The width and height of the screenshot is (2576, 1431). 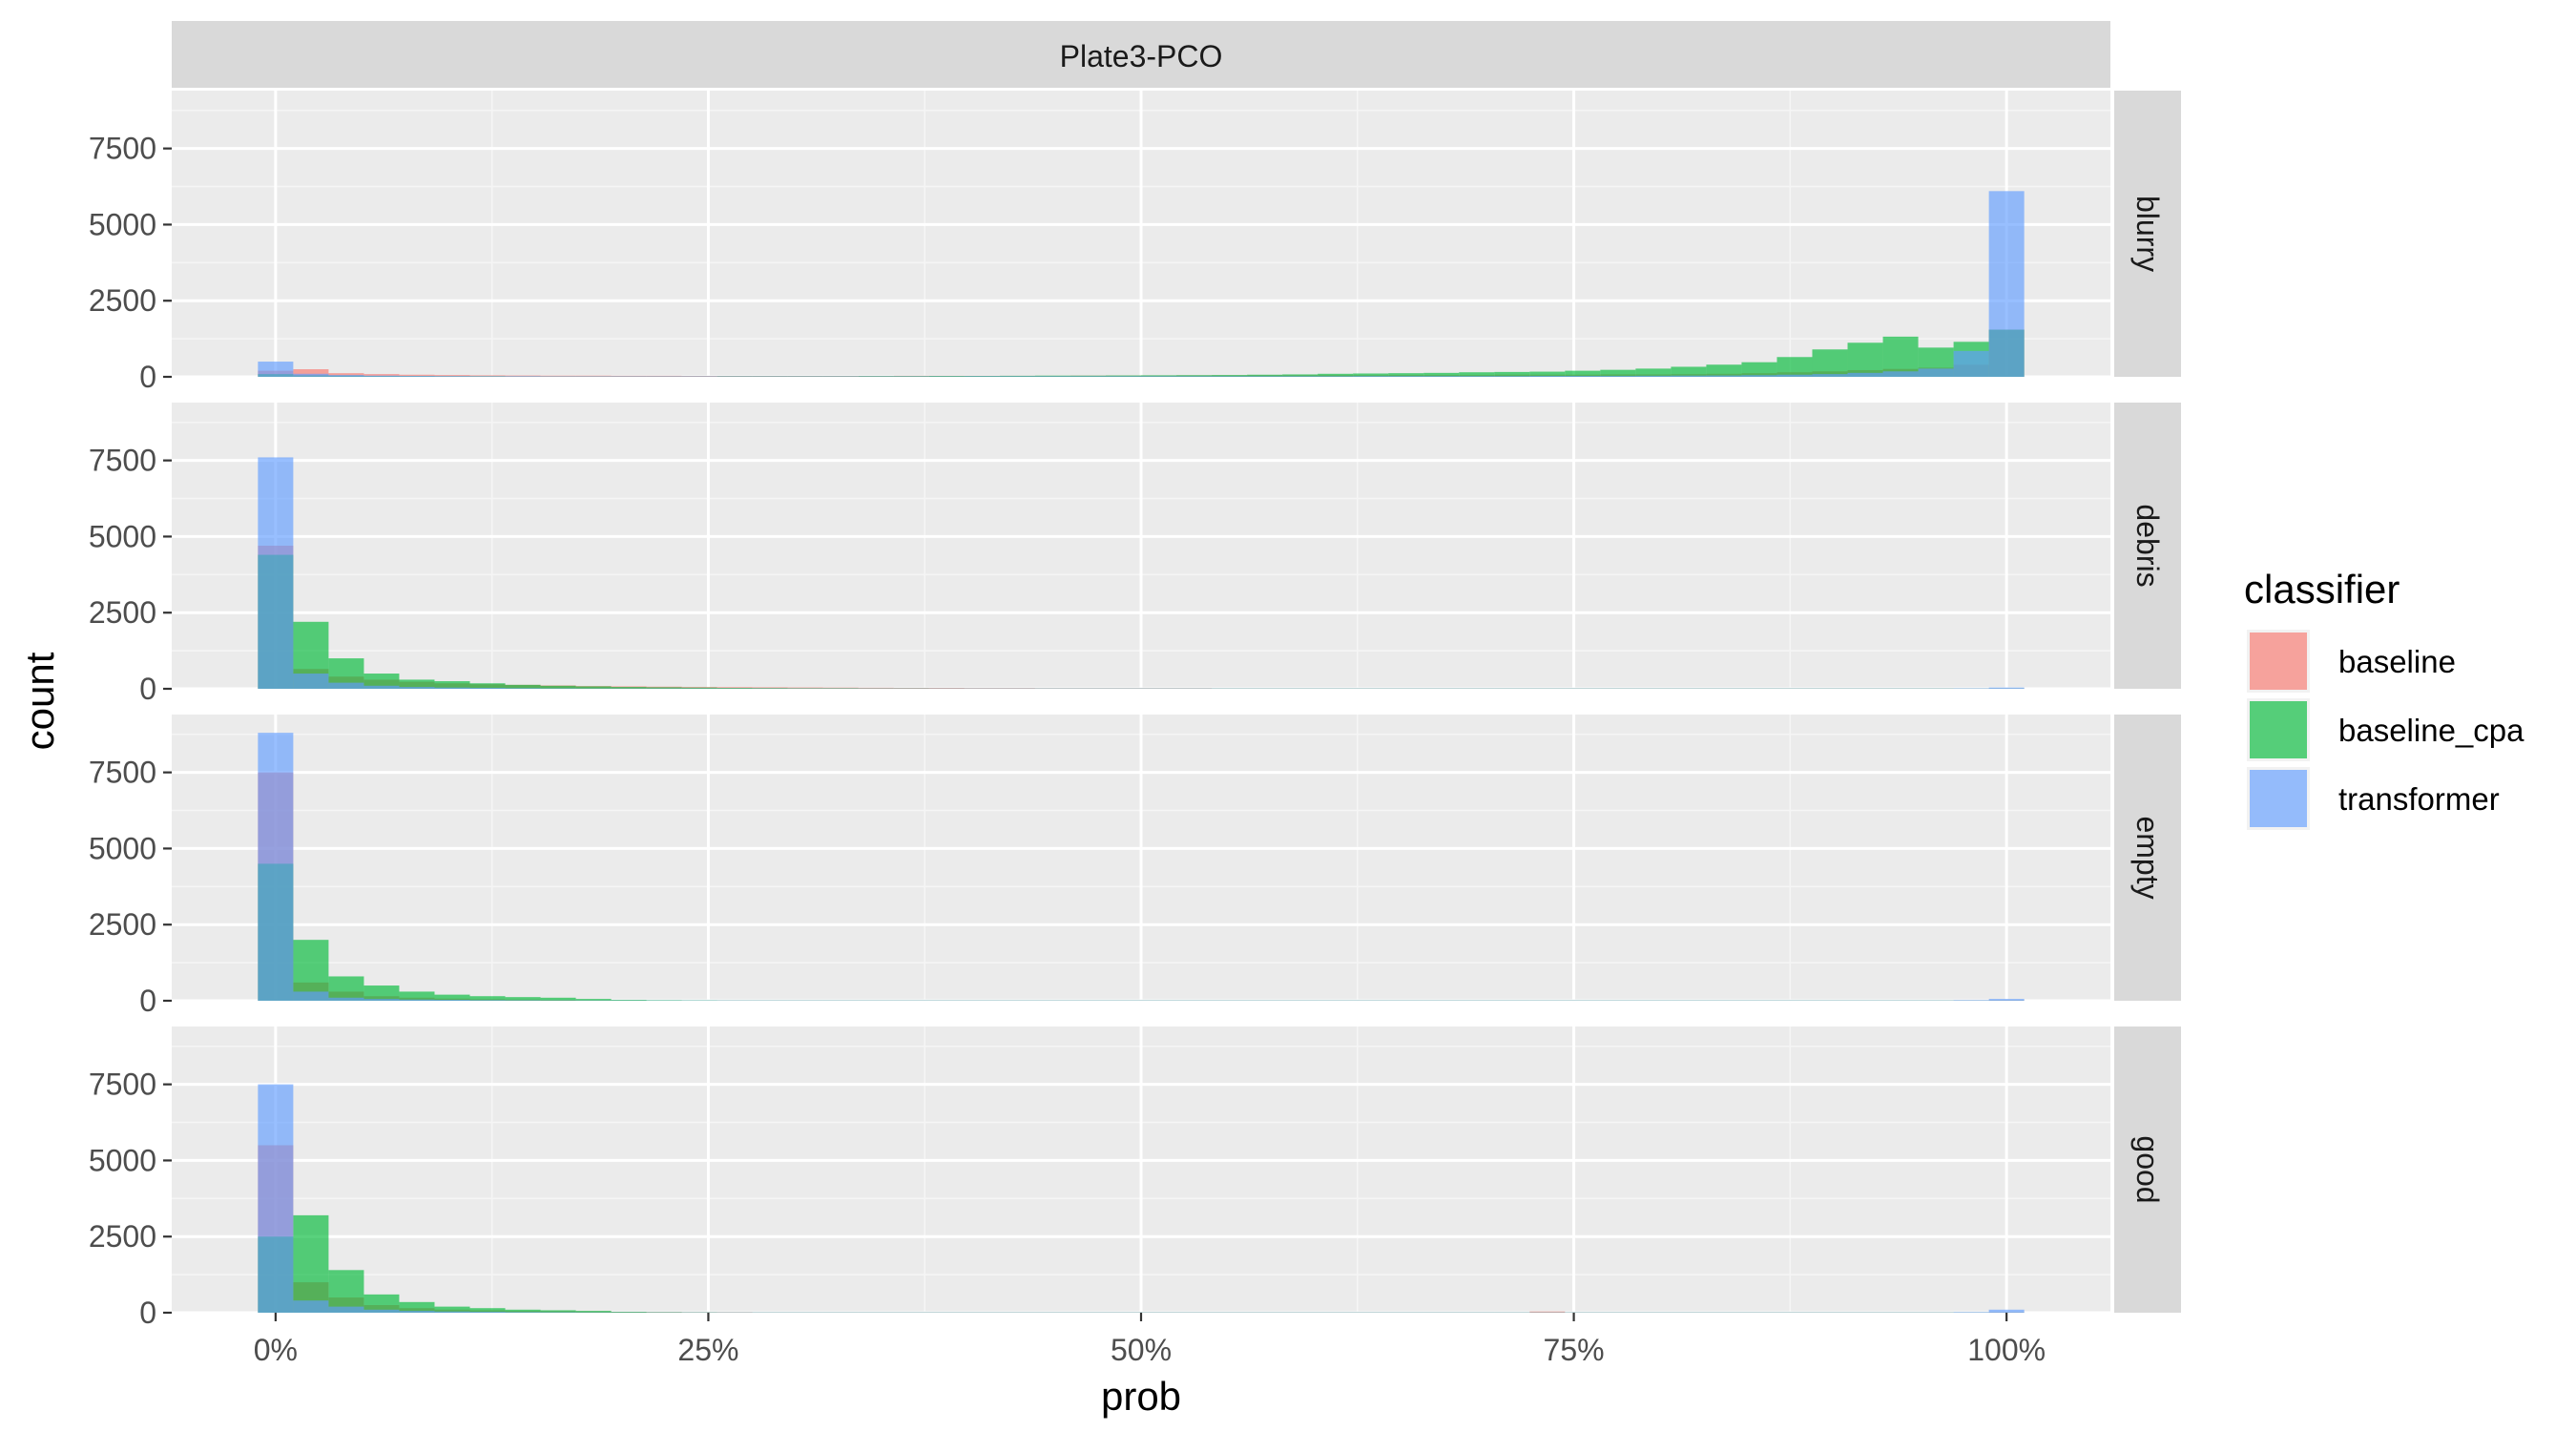 I want to click on x-tick-label: 25%, so click(x=707, y=1350).